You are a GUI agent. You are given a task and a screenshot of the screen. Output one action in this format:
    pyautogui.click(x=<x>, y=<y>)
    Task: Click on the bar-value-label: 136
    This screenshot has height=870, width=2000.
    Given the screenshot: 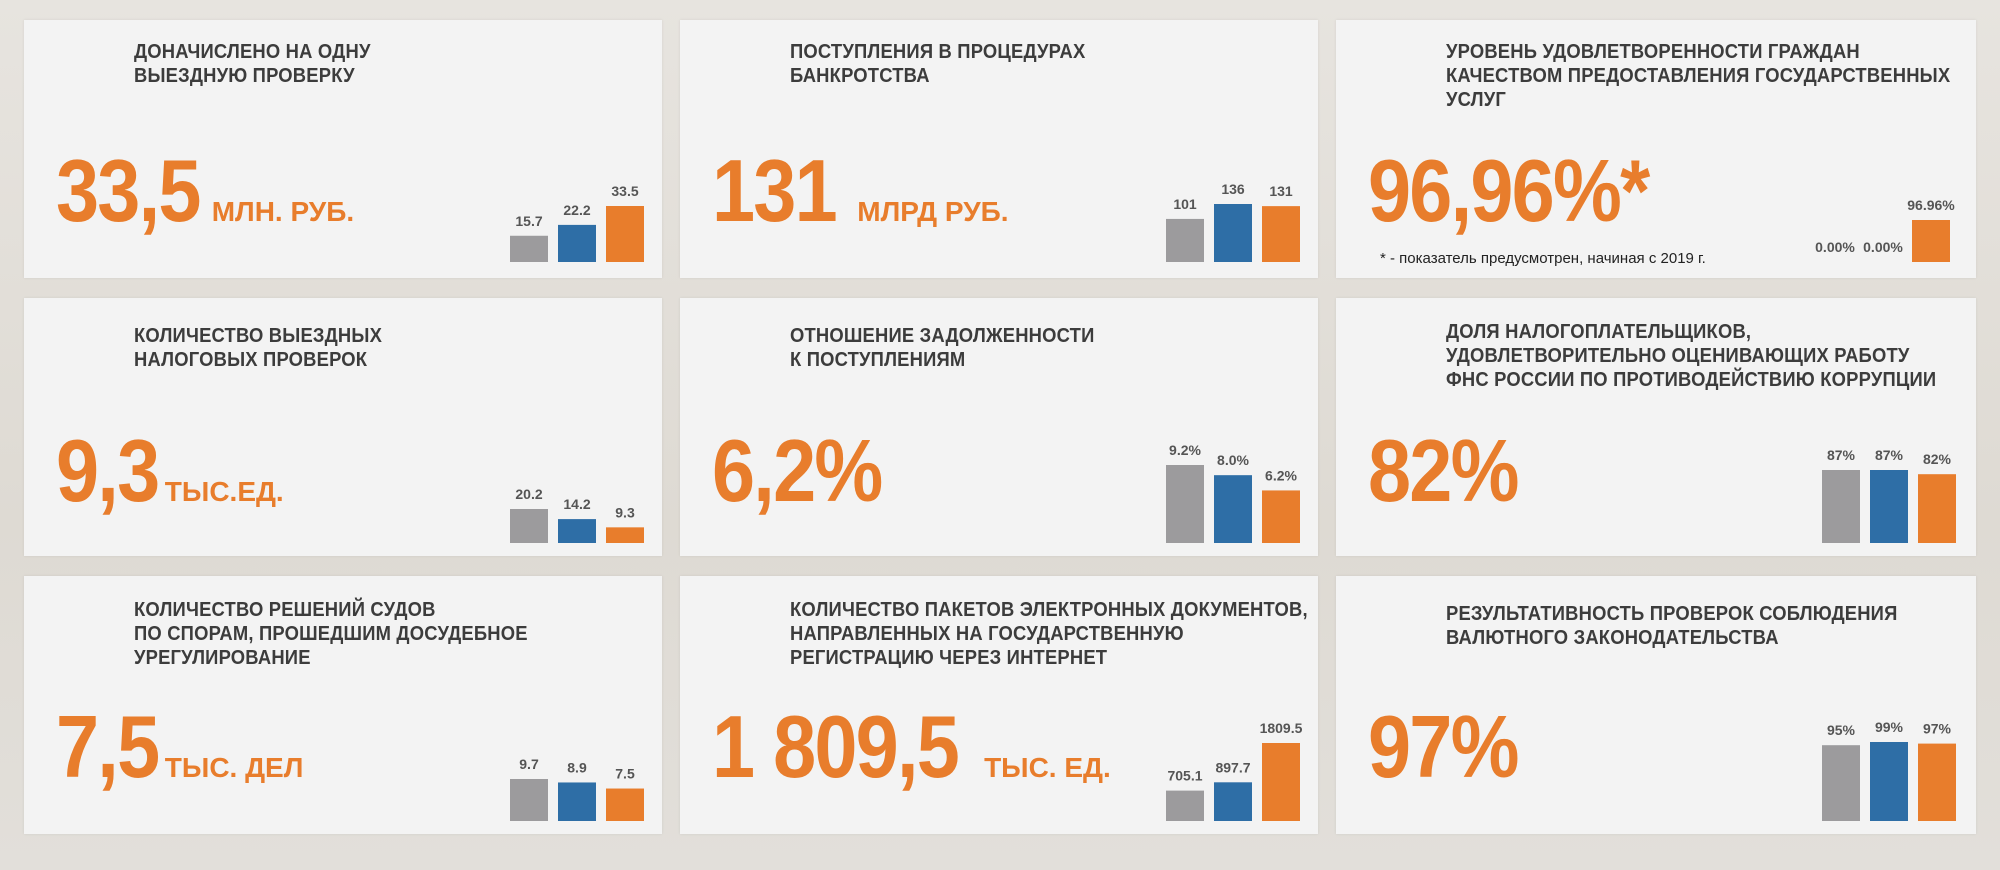 What is the action you would take?
    pyautogui.click(x=1233, y=189)
    